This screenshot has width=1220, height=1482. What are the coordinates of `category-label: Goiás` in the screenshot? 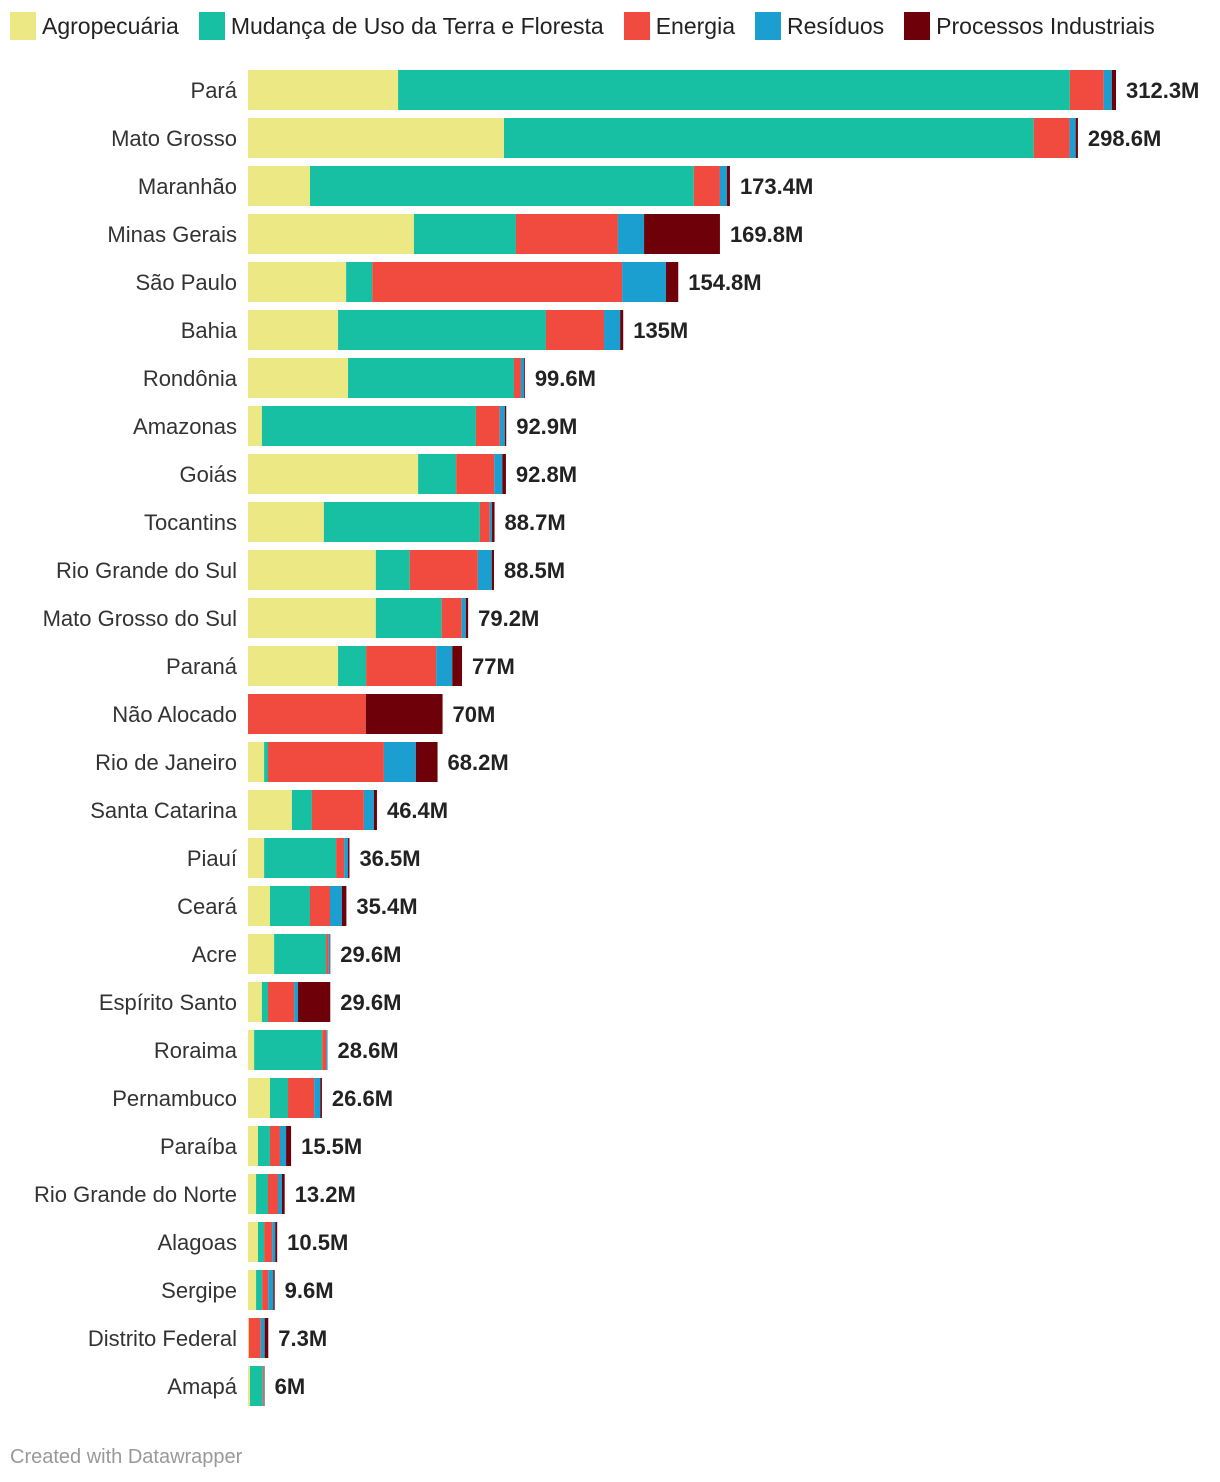 It's located at (208, 474).